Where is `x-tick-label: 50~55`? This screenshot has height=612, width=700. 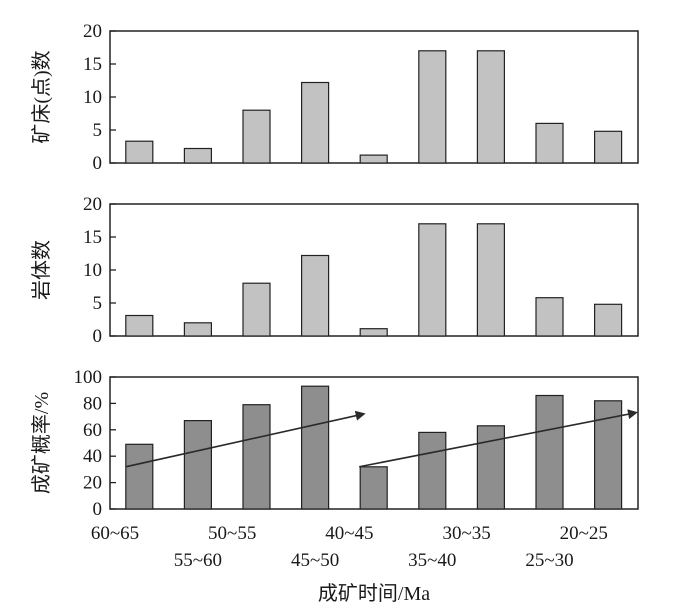 x-tick-label: 50~55 is located at coordinates (232, 533).